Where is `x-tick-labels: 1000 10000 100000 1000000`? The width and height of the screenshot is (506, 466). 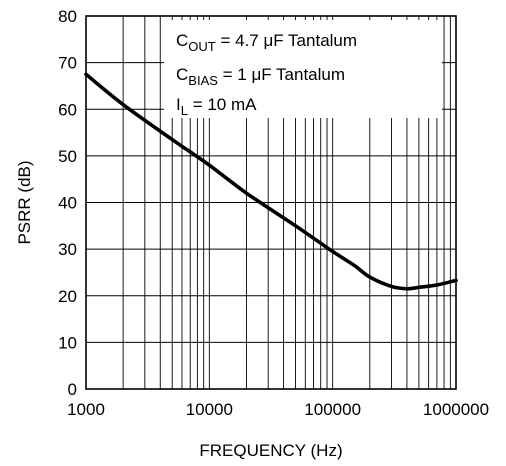 x-tick-labels: 1000 10000 100000 1000000 is located at coordinates (278, 409).